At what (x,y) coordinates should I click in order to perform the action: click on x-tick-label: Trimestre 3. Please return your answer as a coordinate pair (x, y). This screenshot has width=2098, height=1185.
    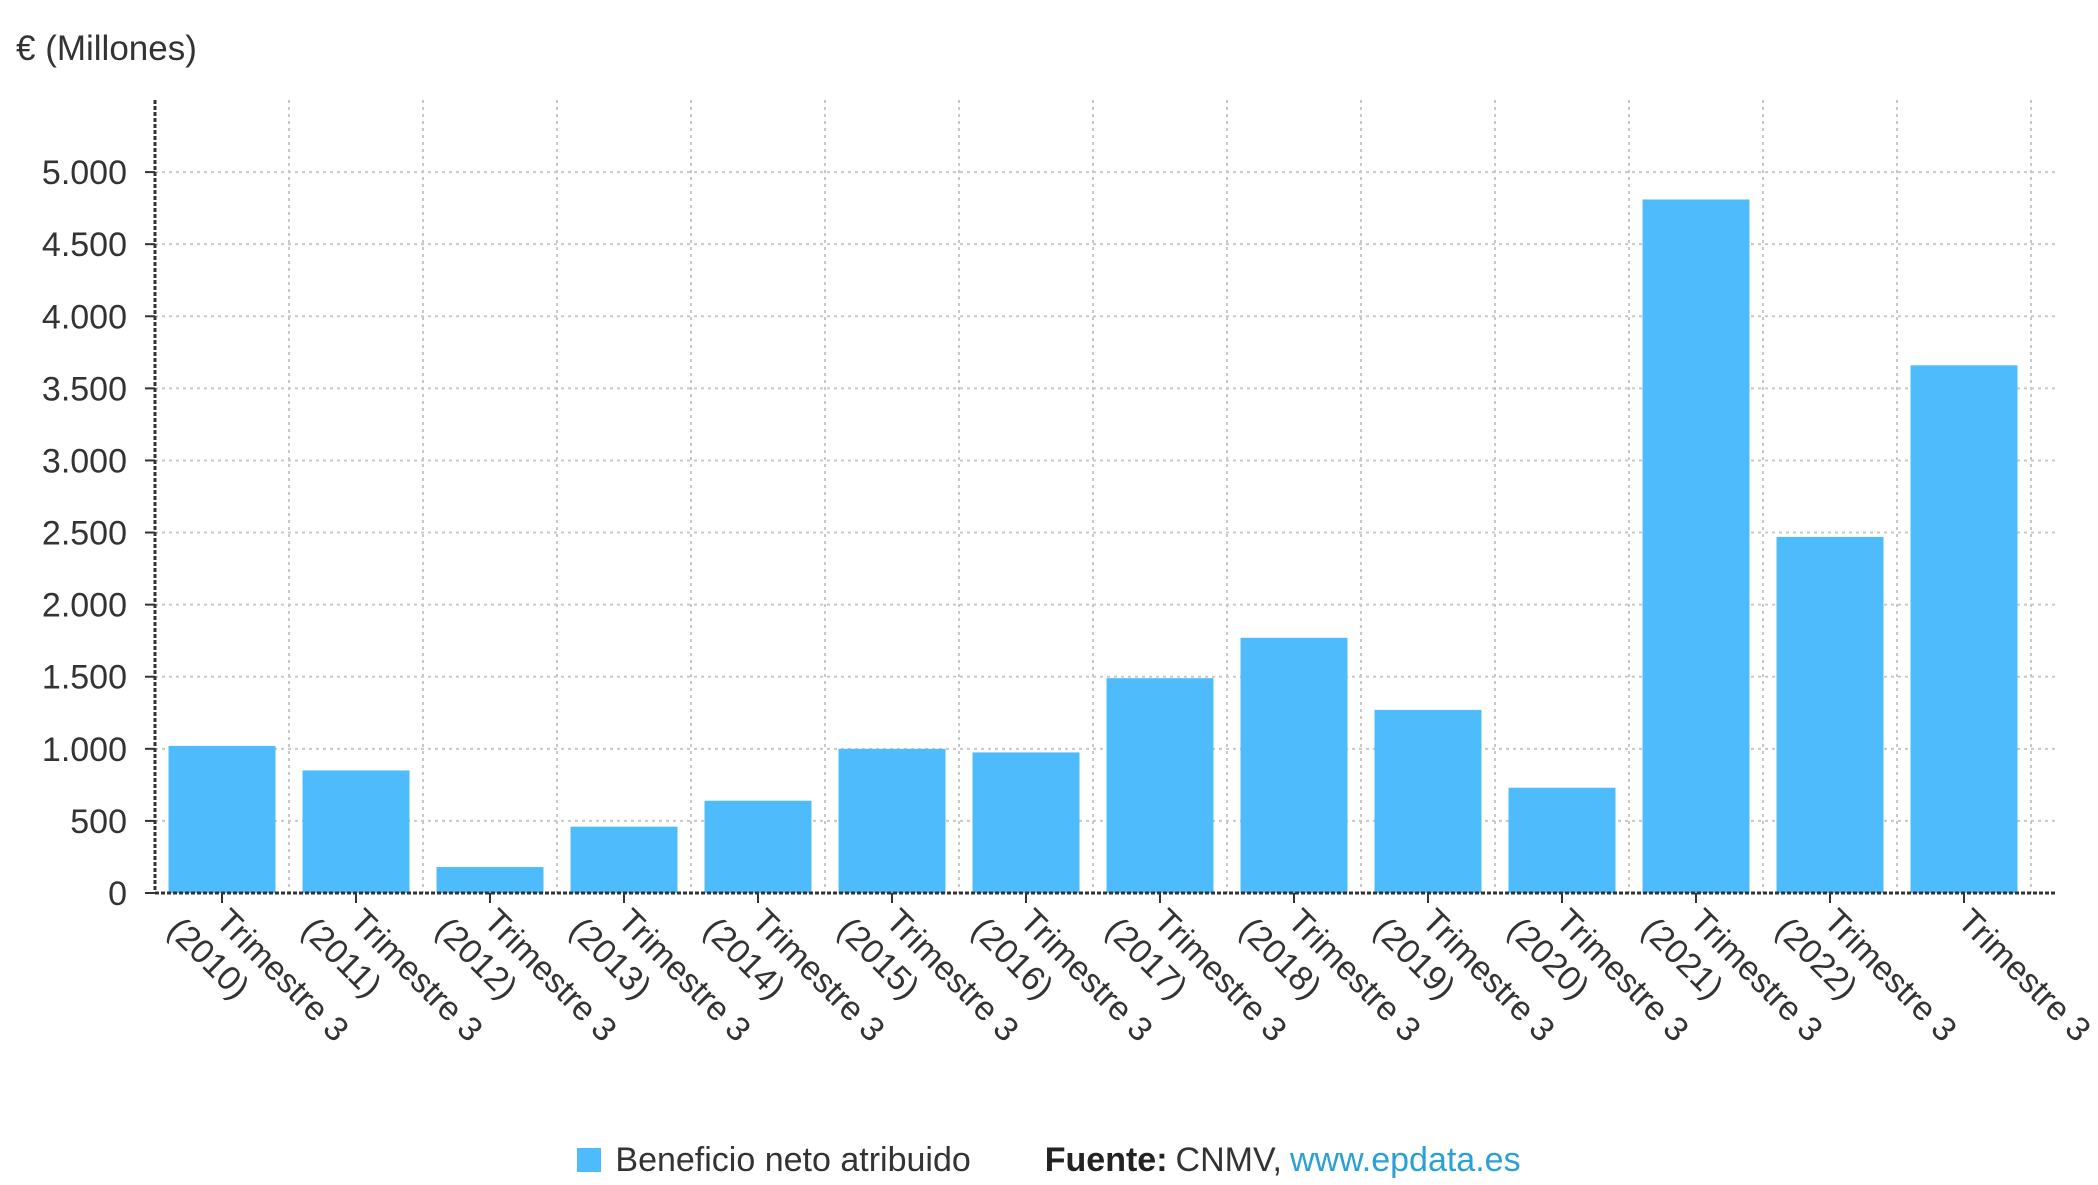
    Looking at the image, I should click on (2024, 976).